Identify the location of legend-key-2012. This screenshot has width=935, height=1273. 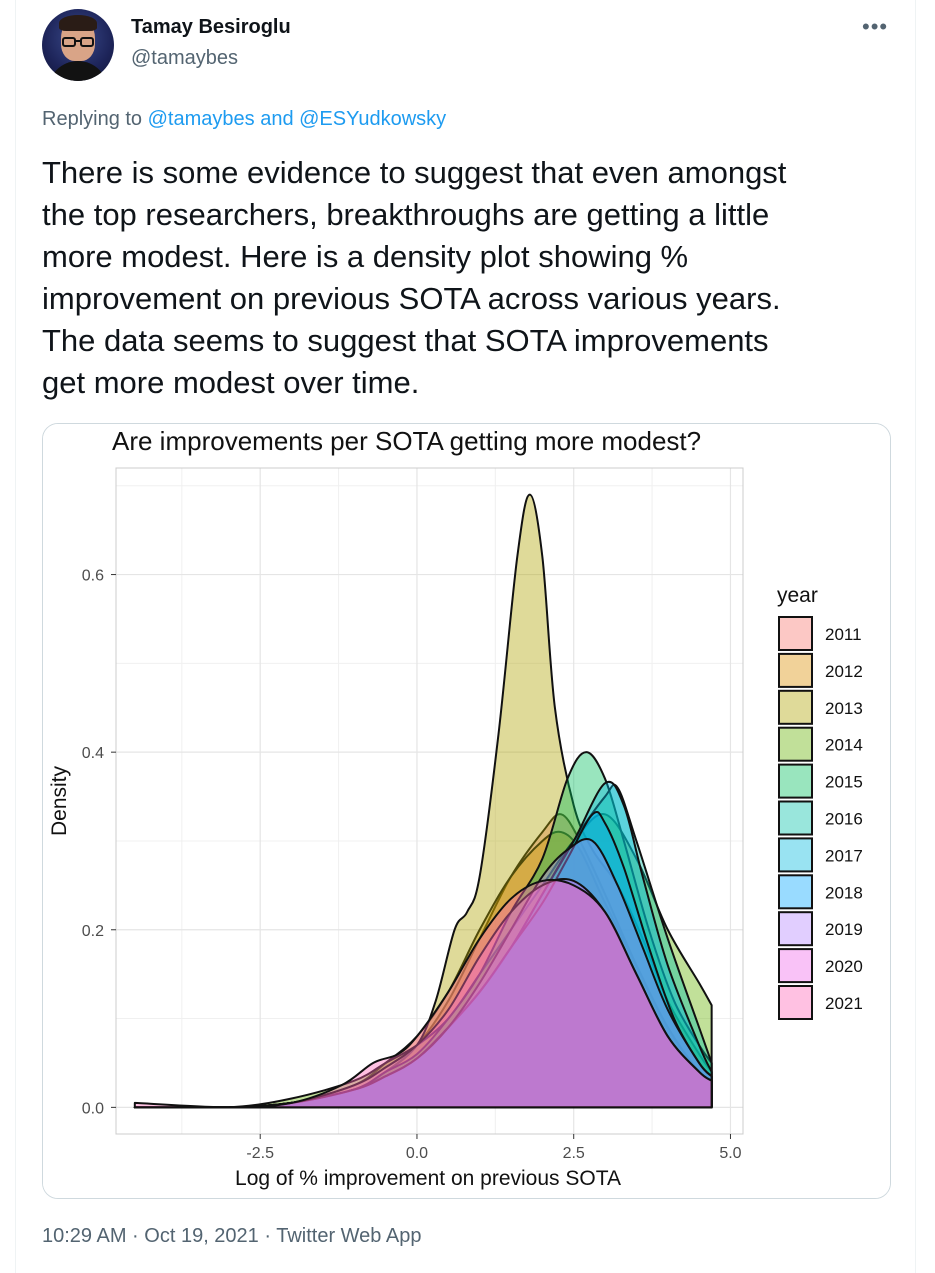
(795, 670).